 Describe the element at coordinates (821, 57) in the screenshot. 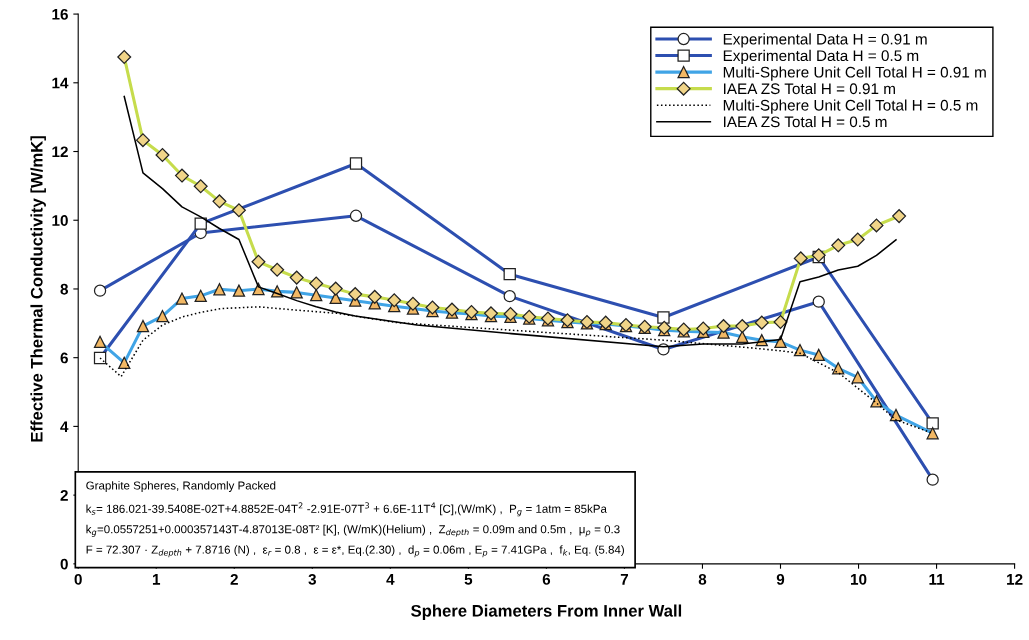

I see `legend-label: Experimental Data H = 0.5 m` at that location.